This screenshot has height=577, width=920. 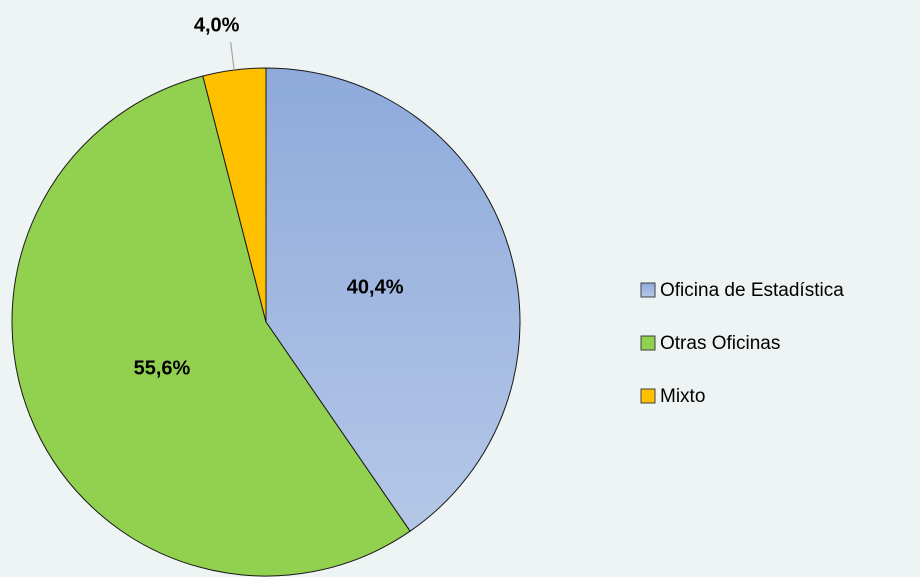 I want to click on data-label: 40,4%, so click(x=375, y=287).